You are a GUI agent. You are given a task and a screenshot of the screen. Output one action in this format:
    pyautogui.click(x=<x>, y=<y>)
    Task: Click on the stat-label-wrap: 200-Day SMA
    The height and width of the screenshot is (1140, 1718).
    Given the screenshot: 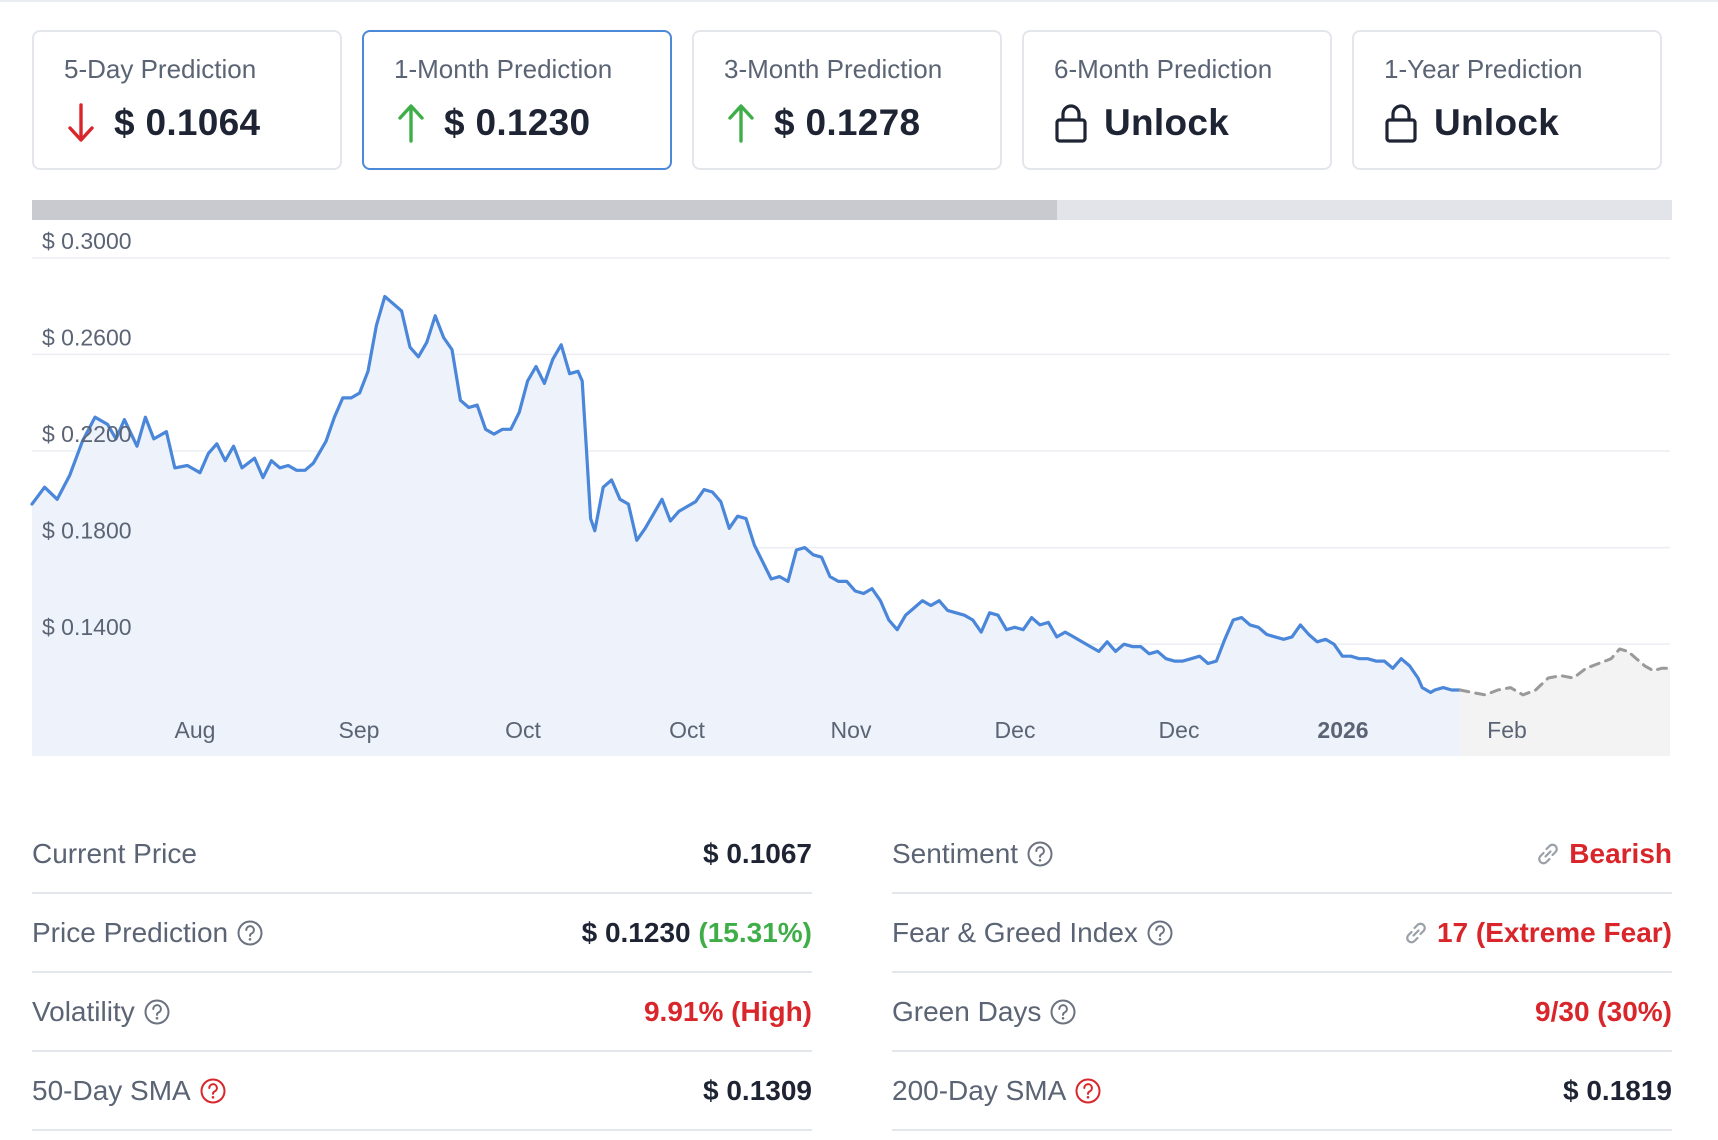 What is the action you would take?
    pyautogui.click(x=997, y=1091)
    